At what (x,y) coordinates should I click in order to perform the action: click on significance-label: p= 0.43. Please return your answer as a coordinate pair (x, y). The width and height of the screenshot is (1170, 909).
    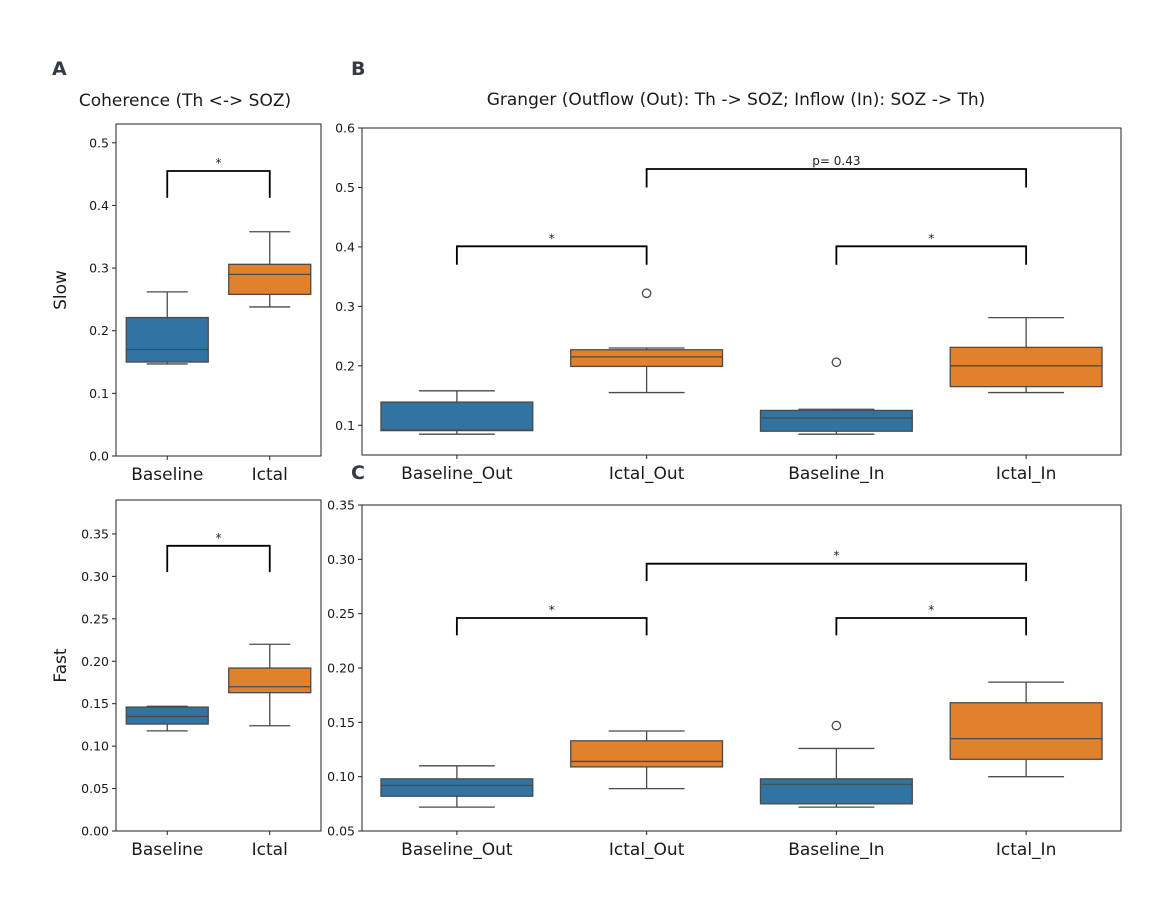
    Looking at the image, I should click on (836, 161).